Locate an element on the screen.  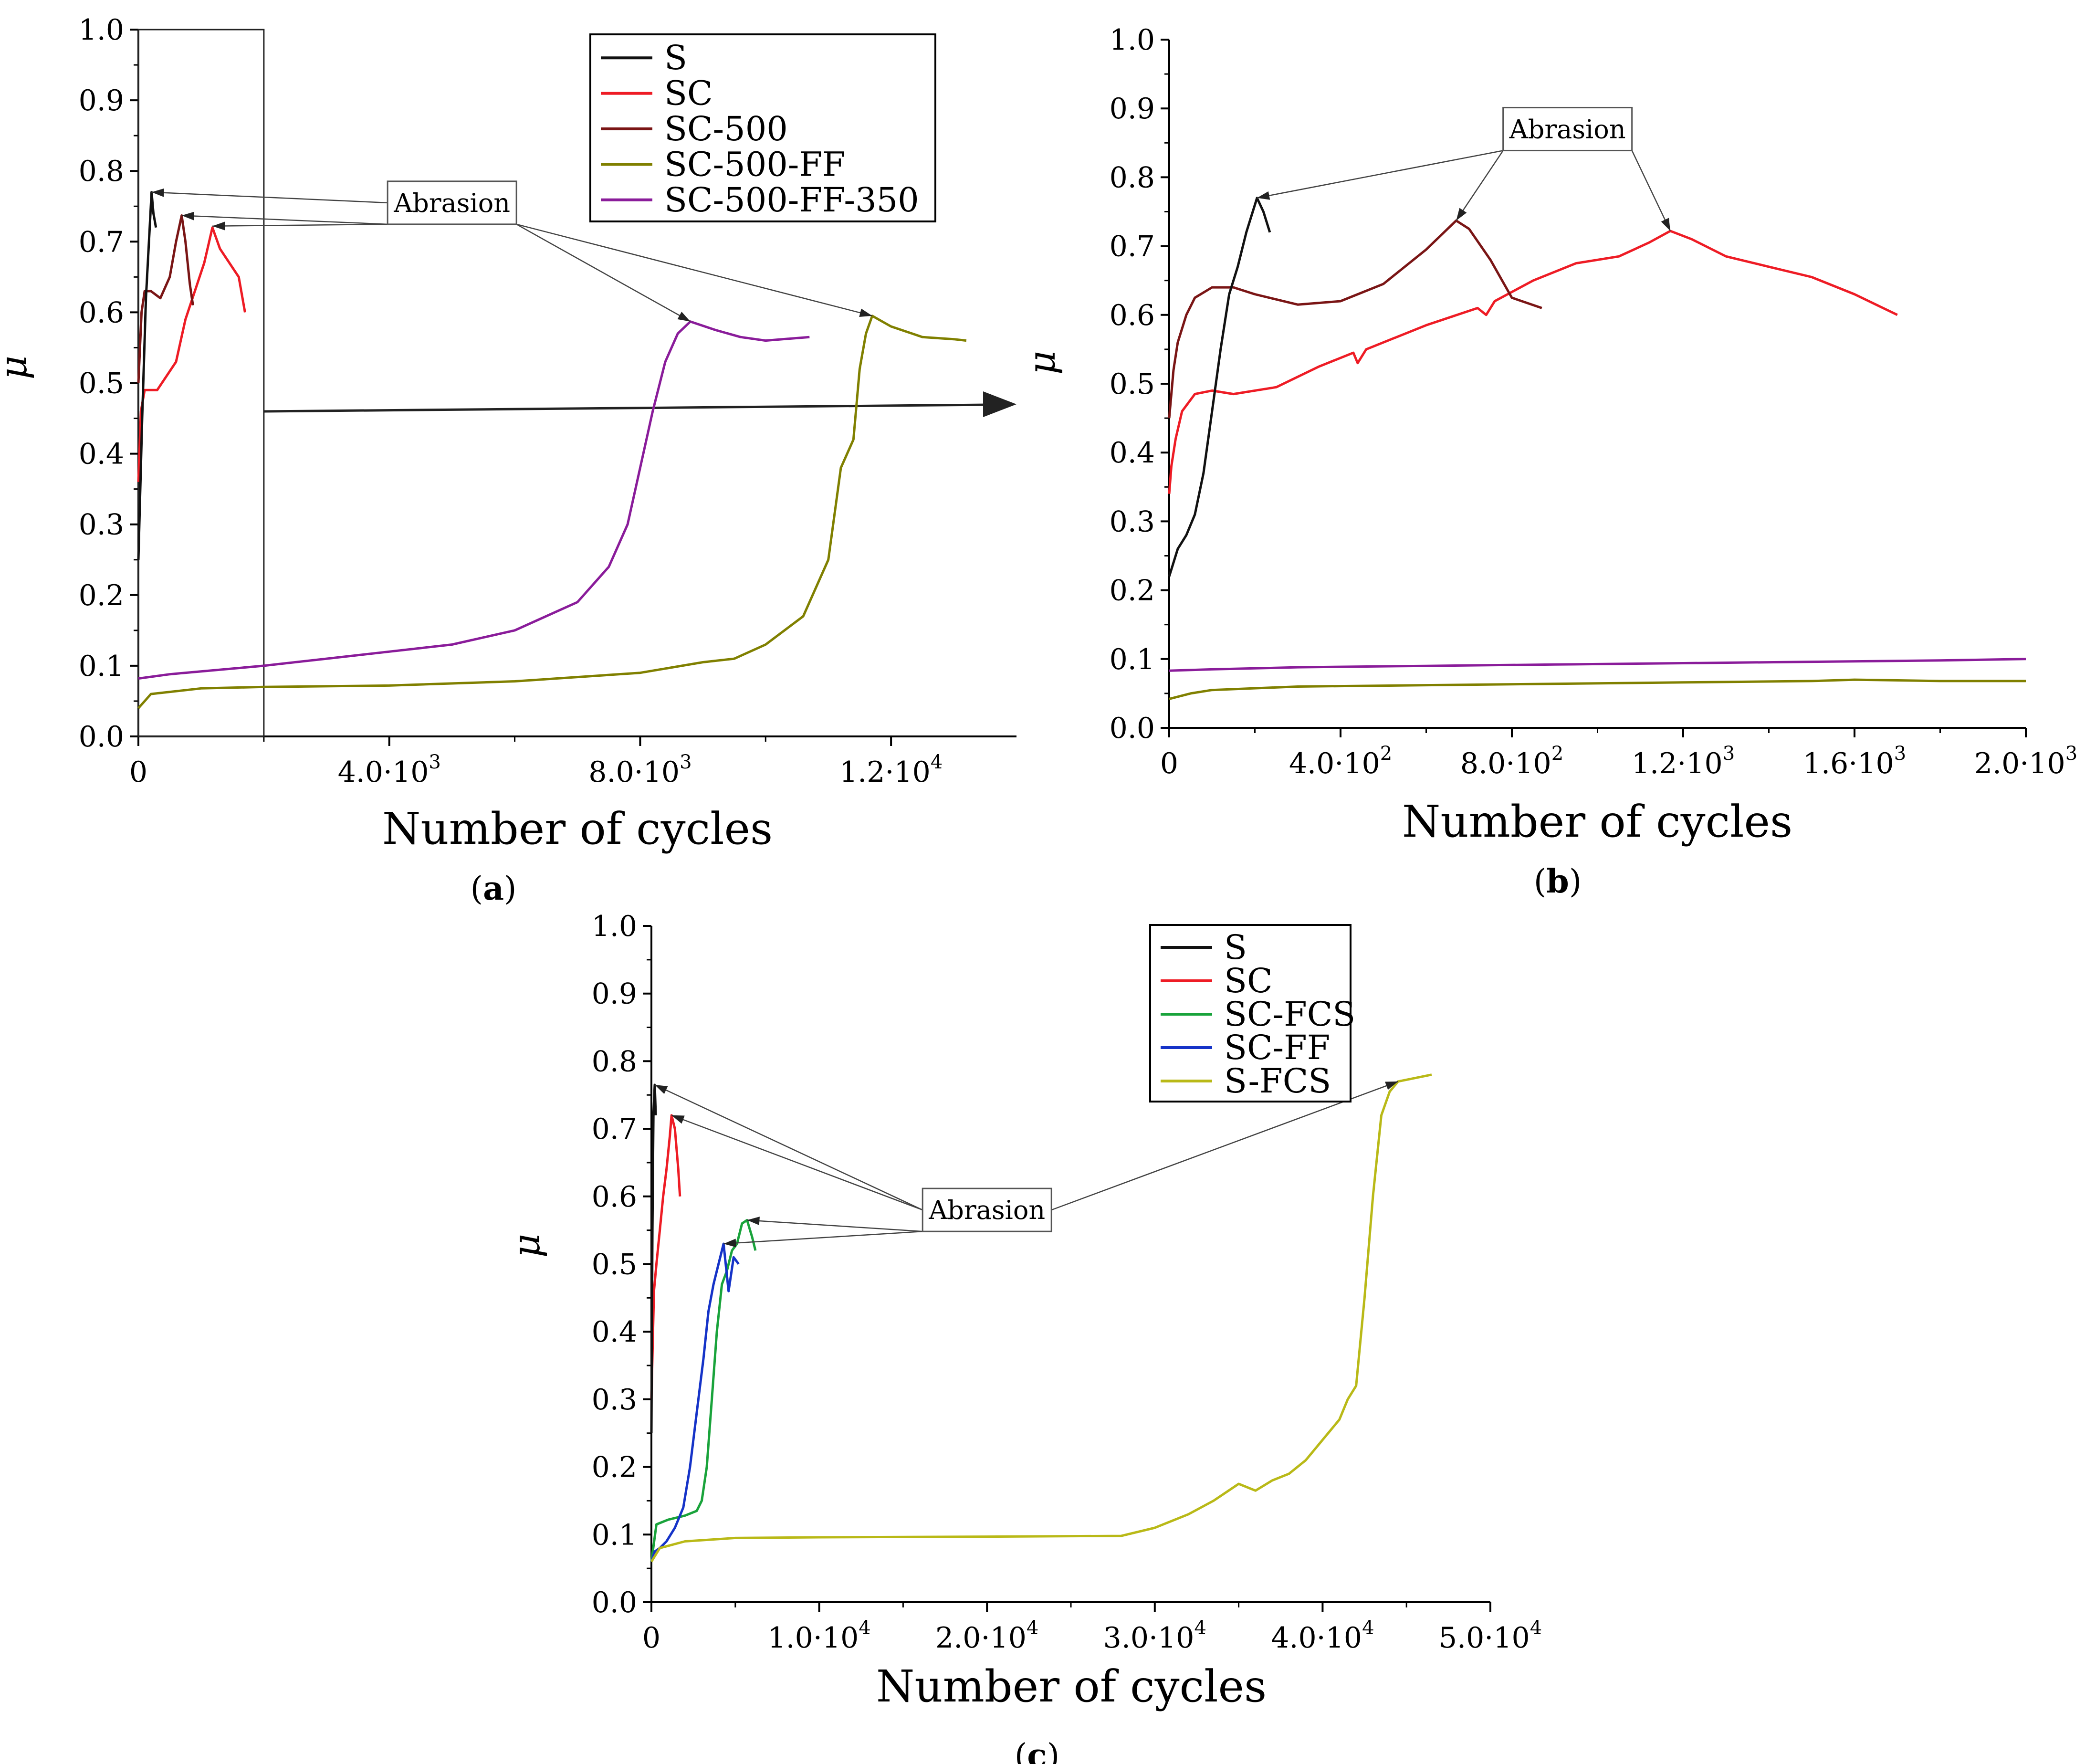
x-tick-label: 8.0·10³ is located at coordinates (640, 770).